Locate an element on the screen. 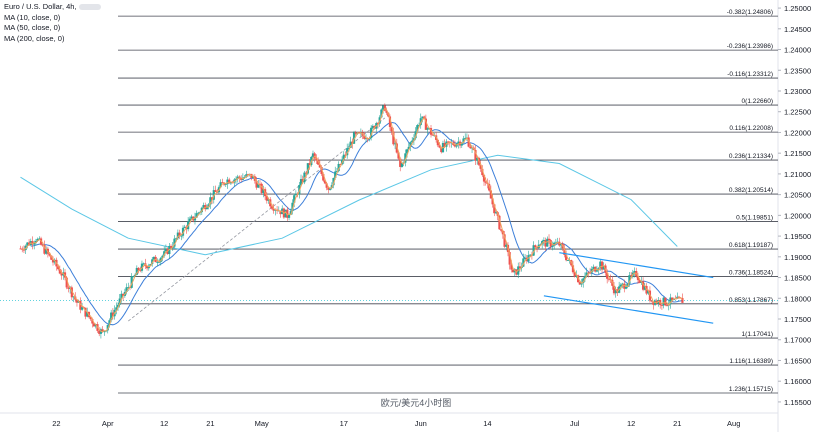 The image size is (832, 432). fib-level-label: 0.618(1.19187) is located at coordinates (751, 245).